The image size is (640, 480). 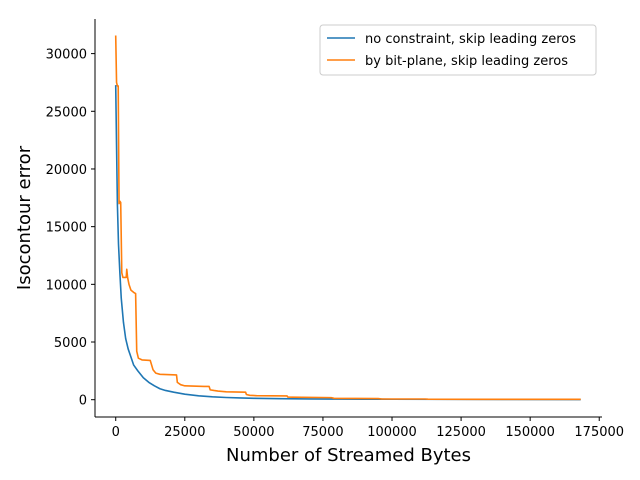 What do you see at coordinates (253, 432) in the screenshot?
I see `x-tick-label: 50000` at bounding box center [253, 432].